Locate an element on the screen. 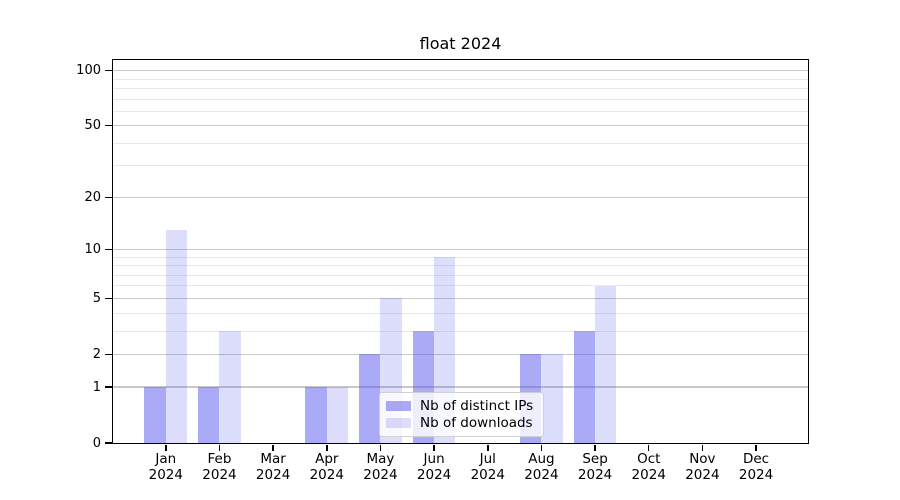  x-tick-label-apr: Apr 2024 is located at coordinates (326, 467).